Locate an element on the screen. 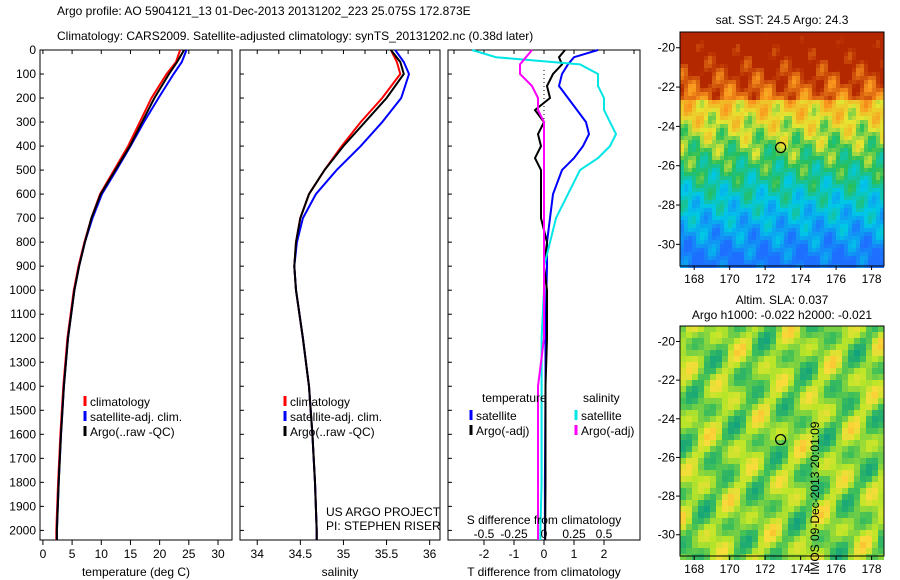 The image size is (900, 580). legend-label: climatology is located at coordinates (320, 402).